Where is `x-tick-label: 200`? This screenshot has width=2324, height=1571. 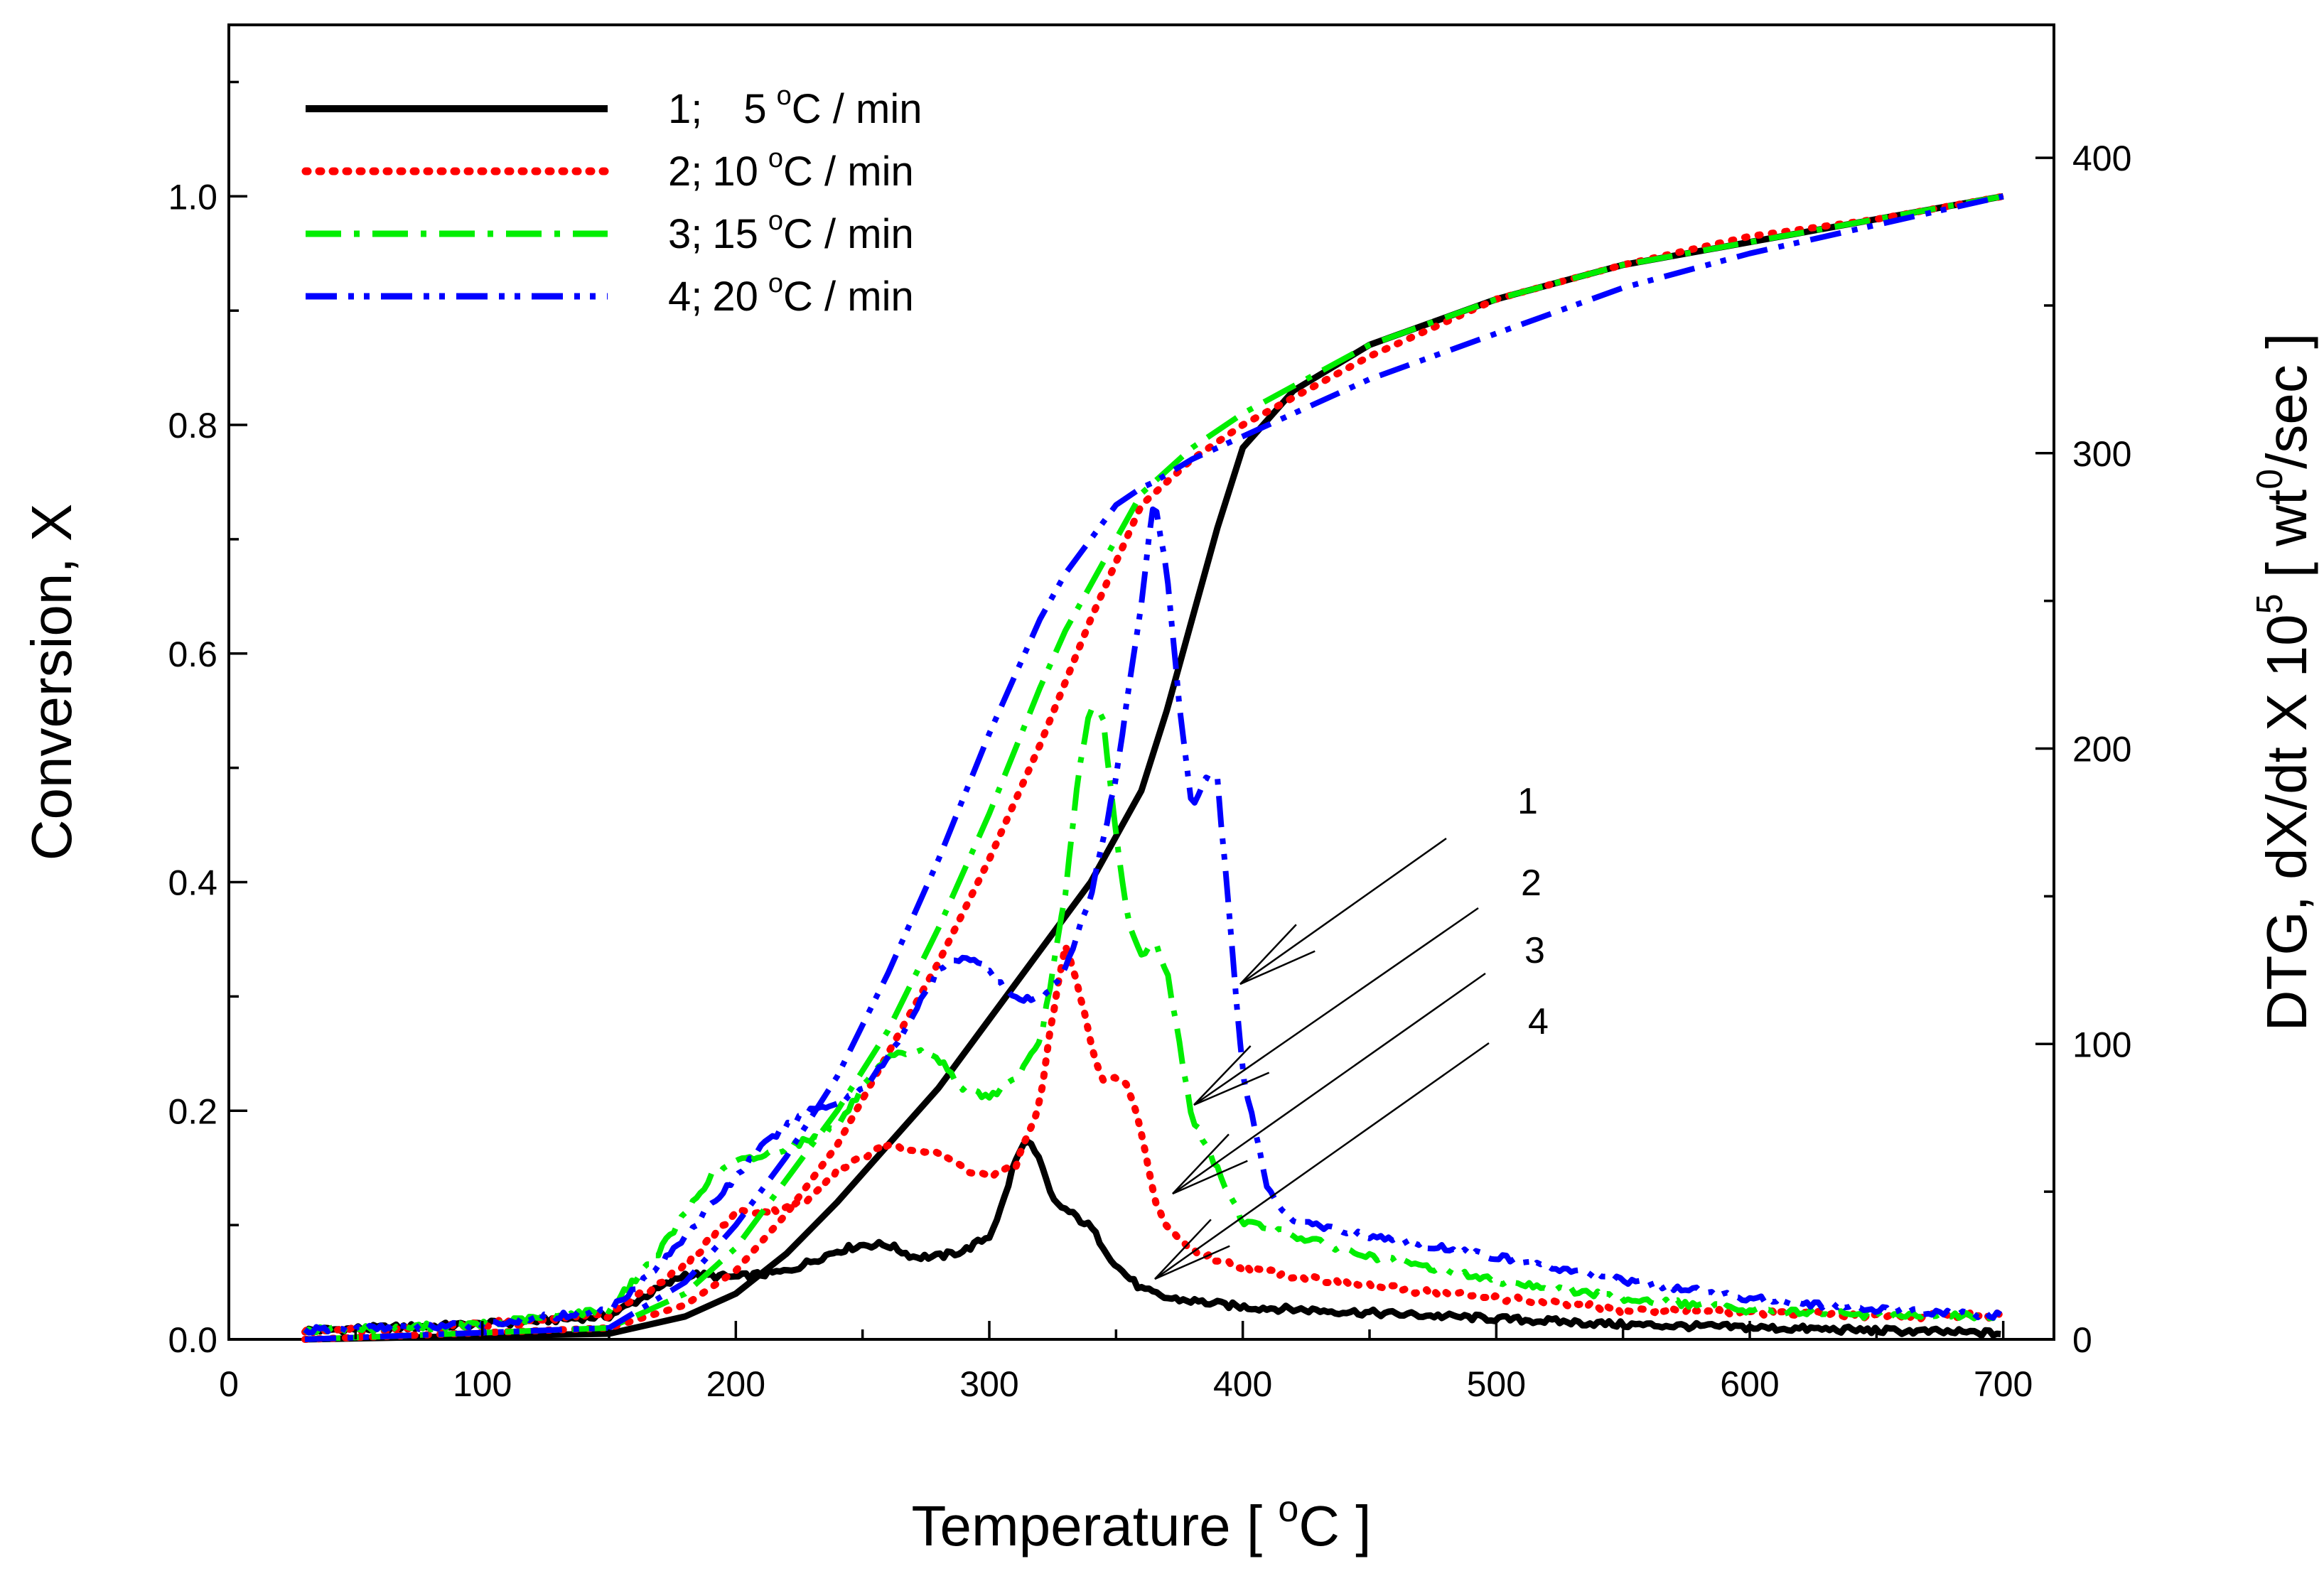 x-tick-label: 200 is located at coordinates (736, 1384).